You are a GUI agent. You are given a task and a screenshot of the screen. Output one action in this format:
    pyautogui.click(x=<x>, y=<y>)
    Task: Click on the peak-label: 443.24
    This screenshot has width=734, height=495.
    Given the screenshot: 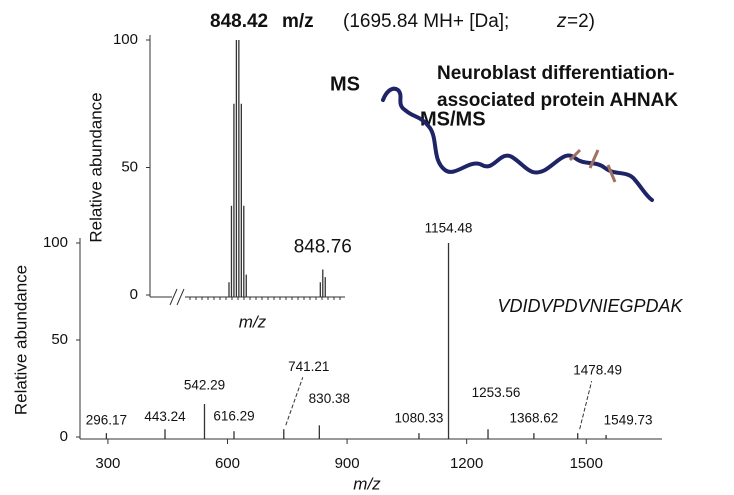 What is the action you would take?
    pyautogui.click(x=165, y=416)
    